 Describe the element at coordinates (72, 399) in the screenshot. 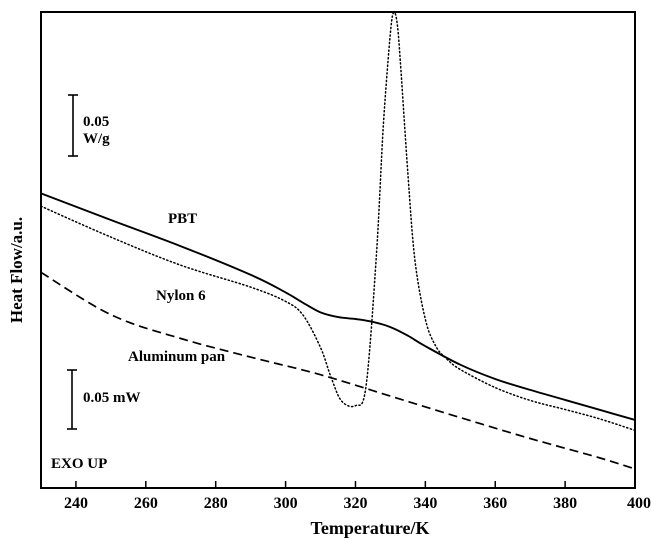

I see `scale-bar-bottom` at that location.